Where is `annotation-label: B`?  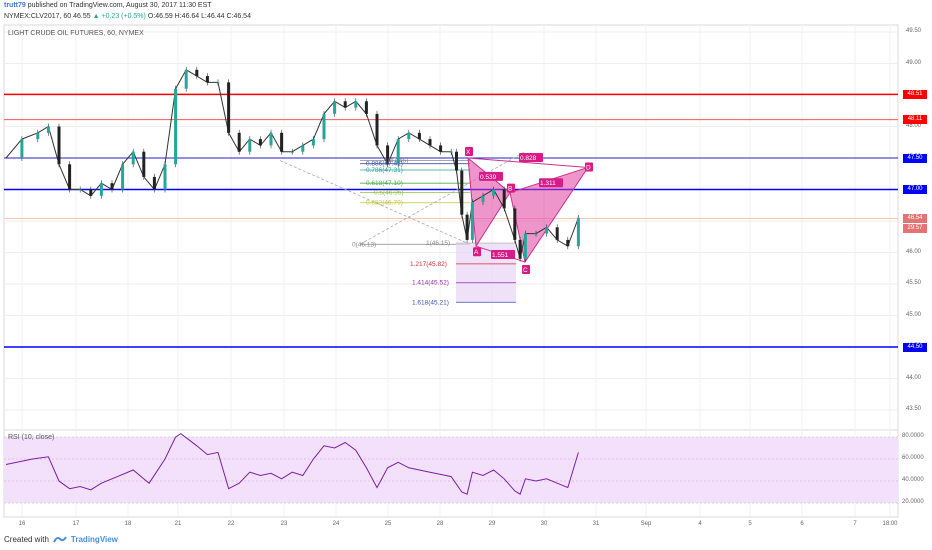
annotation-label: B is located at coordinates (510, 189).